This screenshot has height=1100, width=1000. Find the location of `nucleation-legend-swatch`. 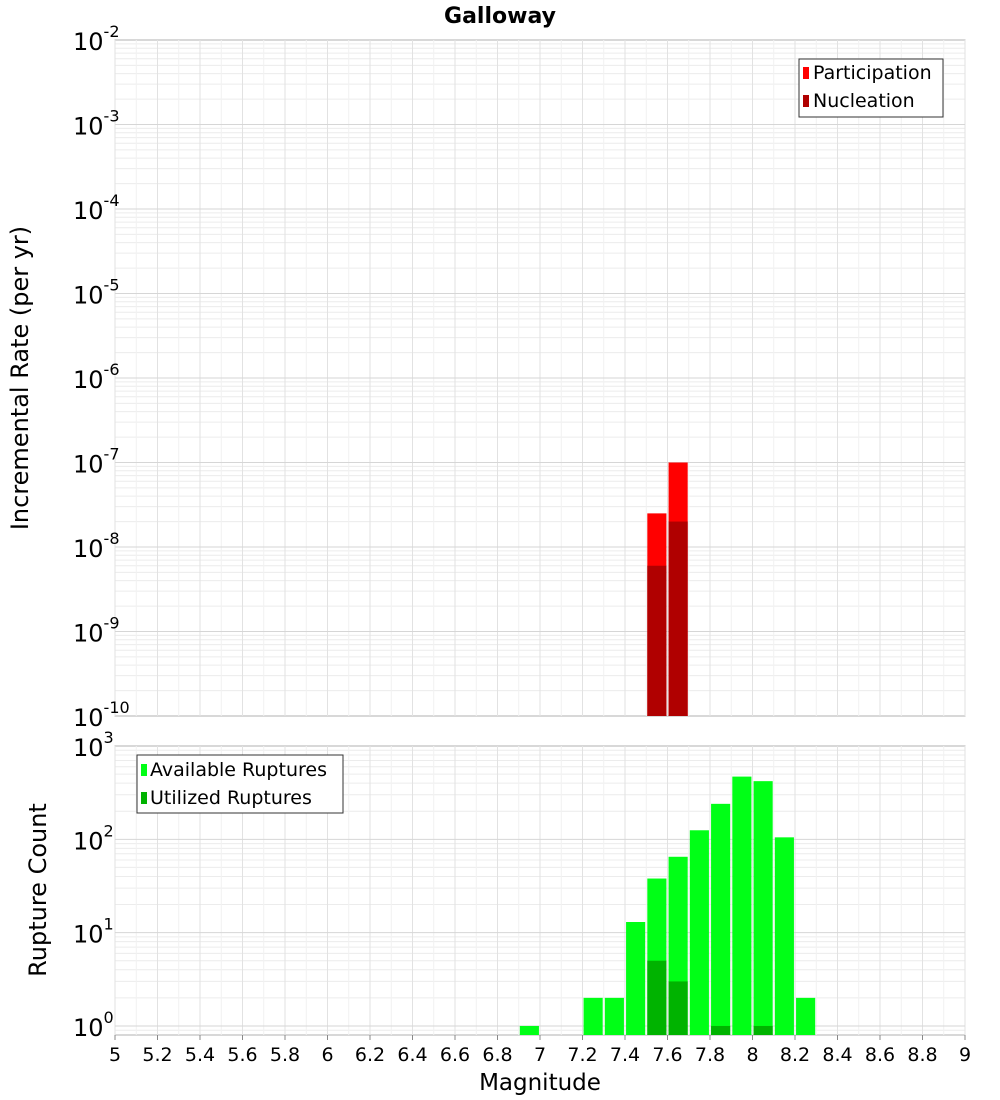

nucleation-legend-swatch is located at coordinates (806, 101).